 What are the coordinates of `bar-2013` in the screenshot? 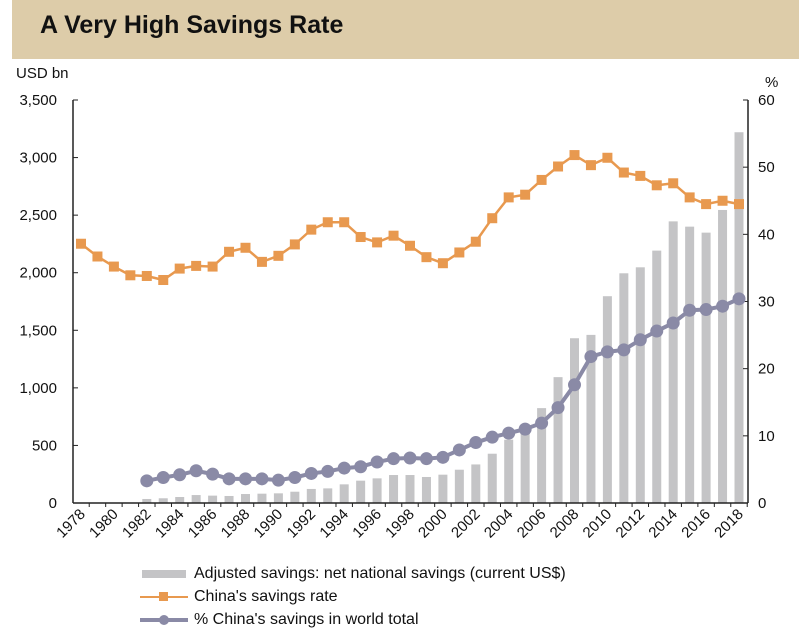 It's located at (657, 376).